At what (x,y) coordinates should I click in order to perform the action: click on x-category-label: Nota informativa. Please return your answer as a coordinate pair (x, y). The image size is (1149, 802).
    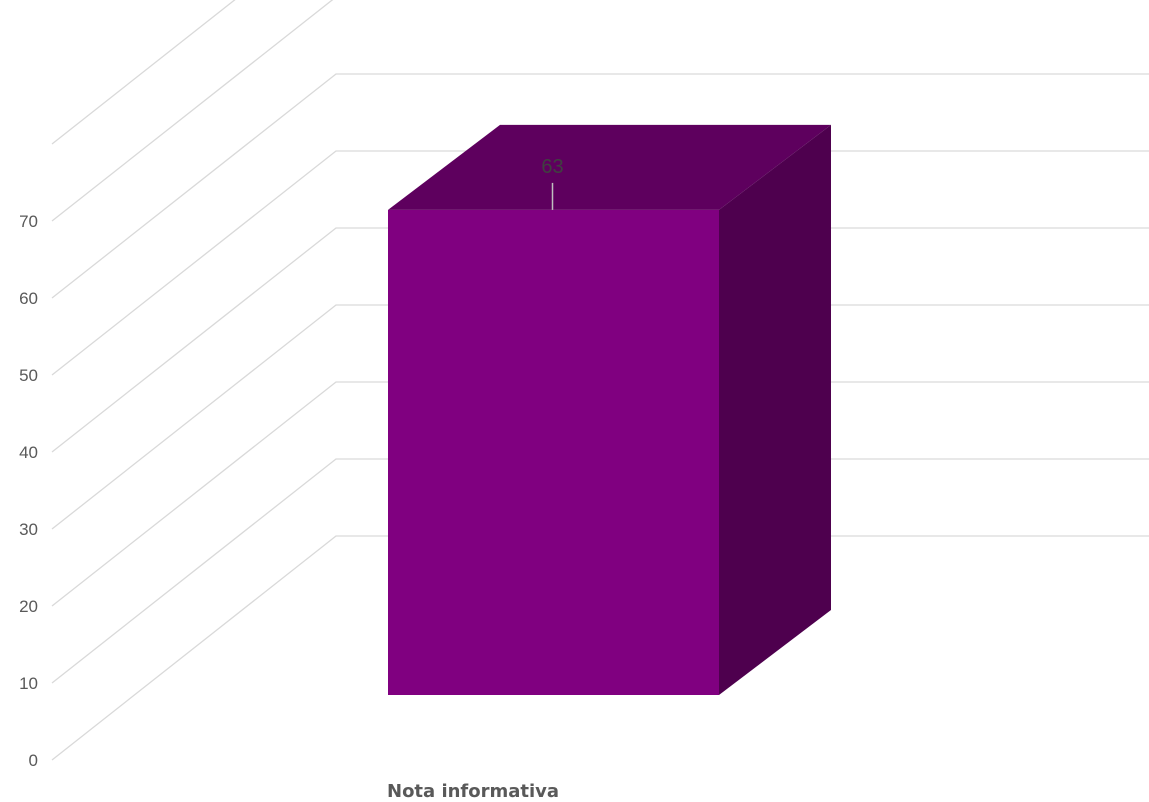
    Looking at the image, I should click on (473, 791).